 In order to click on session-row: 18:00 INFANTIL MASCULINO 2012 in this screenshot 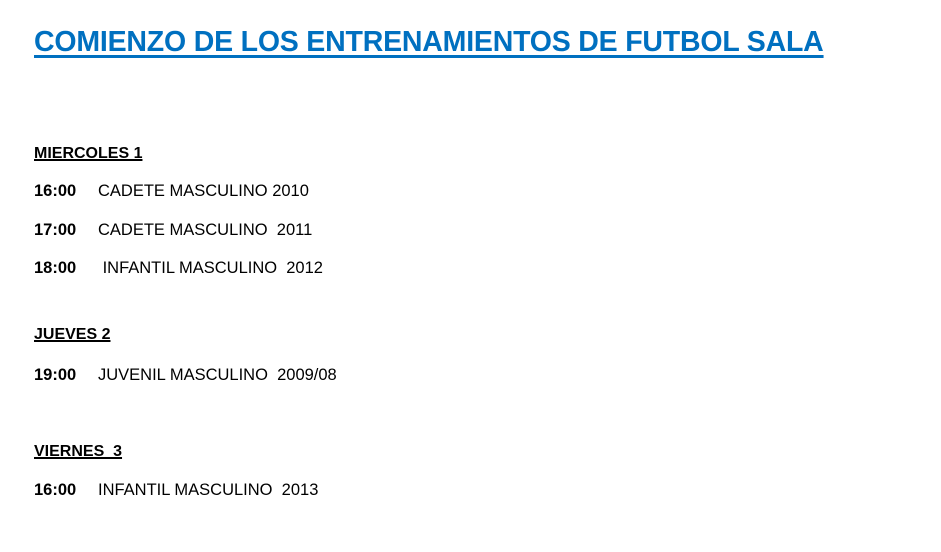, I will do `click(178, 268)`.